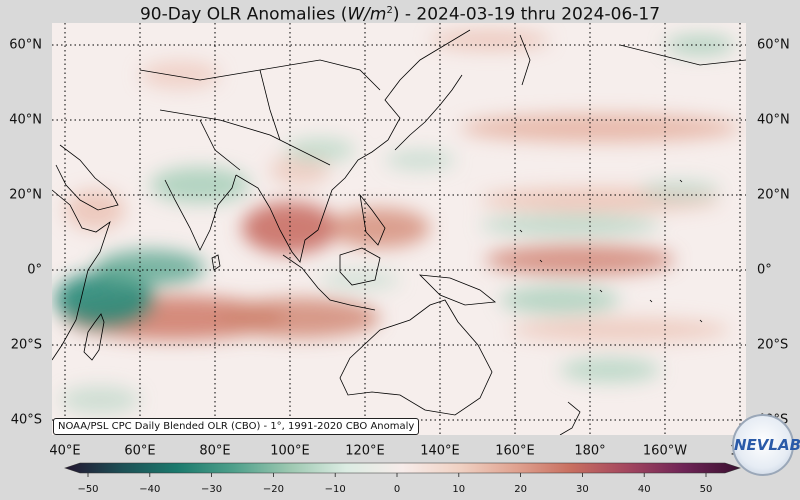  What do you see at coordinates (520, 489) in the screenshot?
I see `colorbar-tick-label: 20` at bounding box center [520, 489].